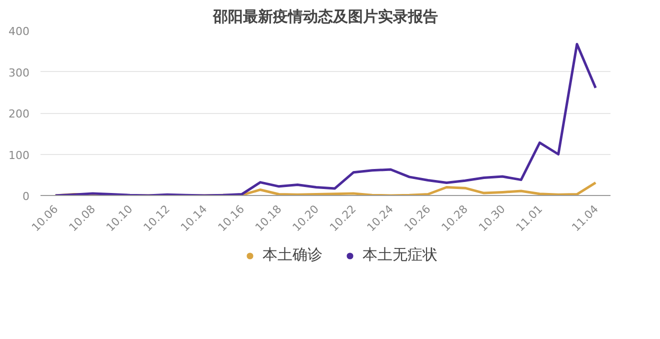 The height and width of the screenshot is (339, 660). I want to click on y-tick-label: 100, so click(19, 155).